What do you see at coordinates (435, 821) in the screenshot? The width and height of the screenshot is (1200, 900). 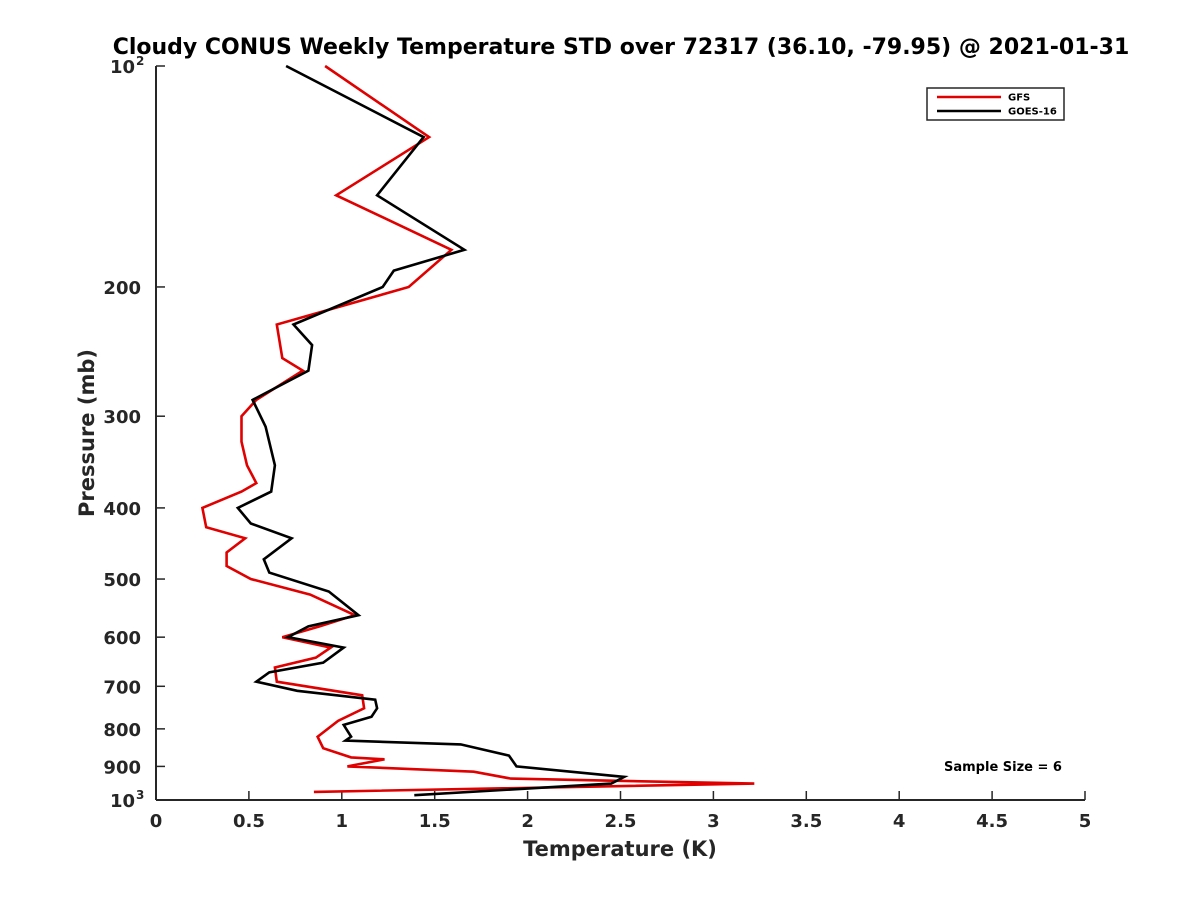 I see `x-tick-label: 1.5` at bounding box center [435, 821].